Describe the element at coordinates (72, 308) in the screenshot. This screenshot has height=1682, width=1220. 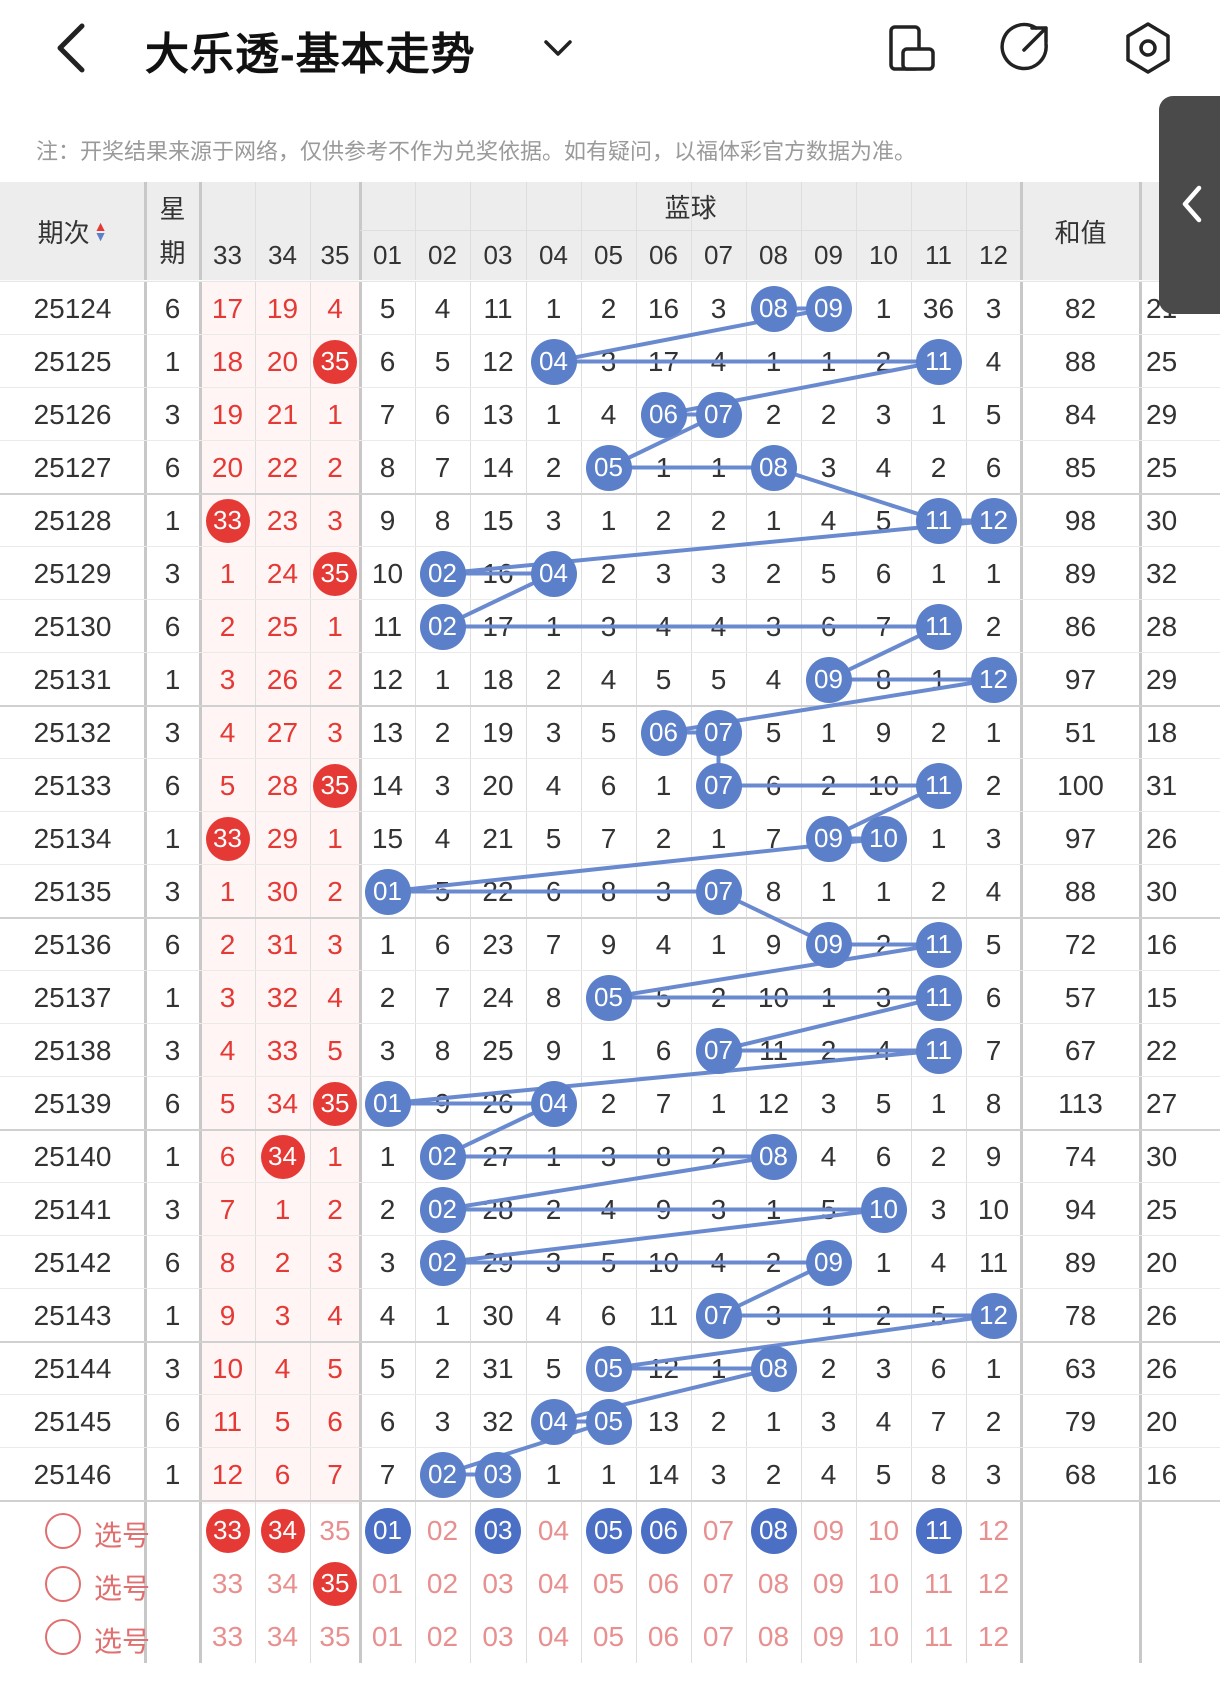
I see `period-cell: 25124` at that location.